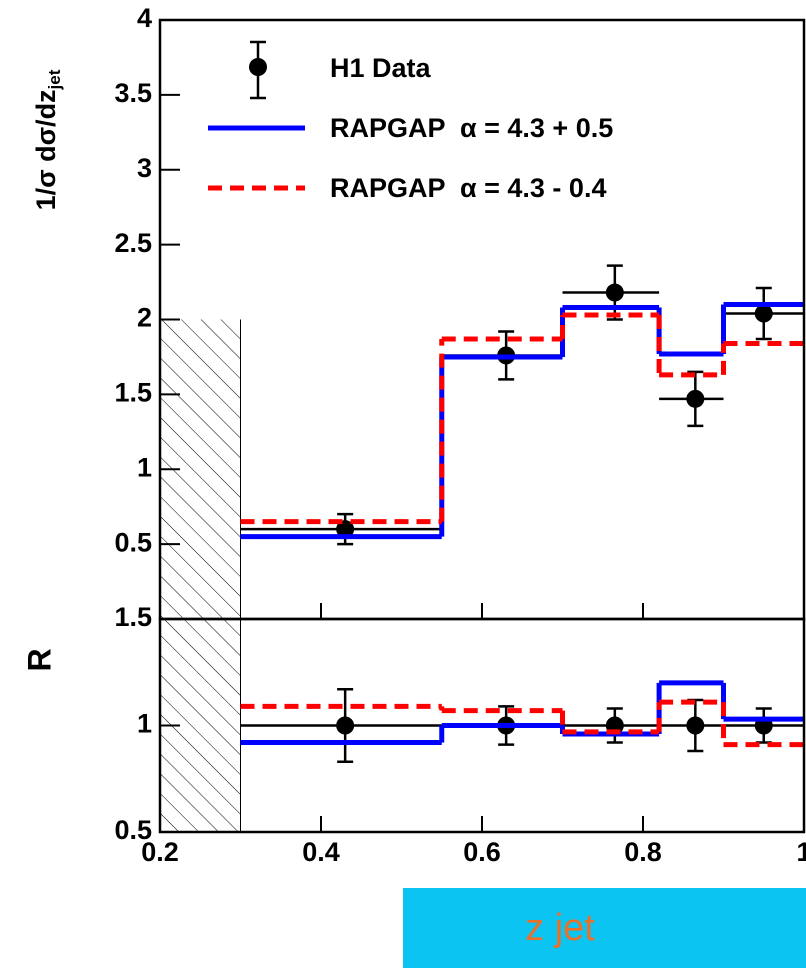 The width and height of the screenshot is (806, 968). I want to click on y-tick-label: 4, so click(144, 18).